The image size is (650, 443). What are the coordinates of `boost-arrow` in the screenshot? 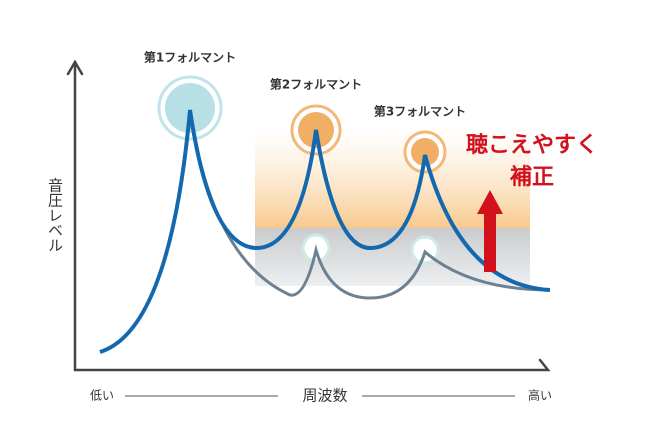 It's located at (490, 231).